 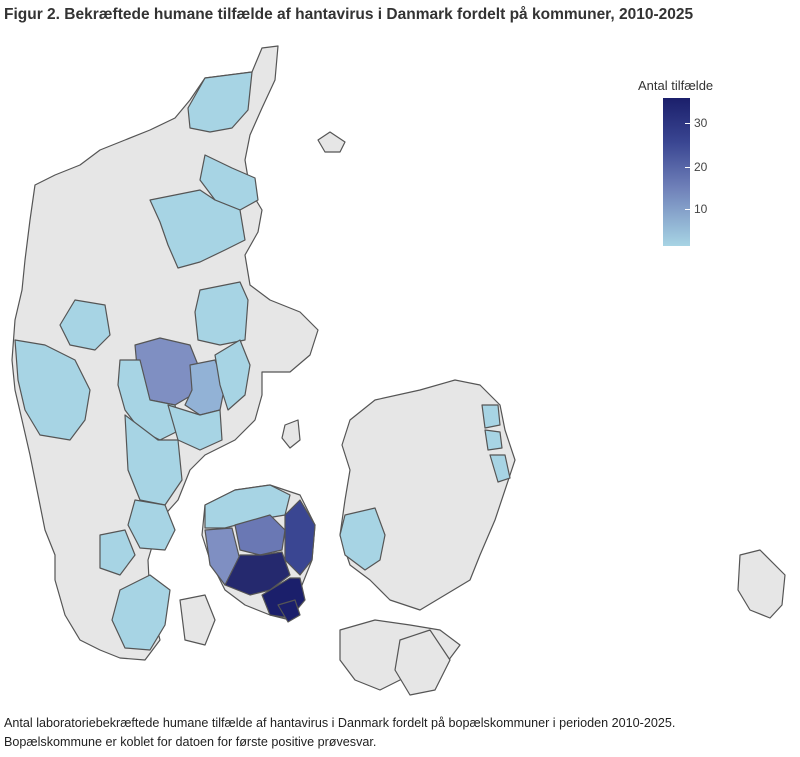 What do you see at coordinates (701, 209) in the screenshot?
I see `legend-tick-10: 10` at bounding box center [701, 209].